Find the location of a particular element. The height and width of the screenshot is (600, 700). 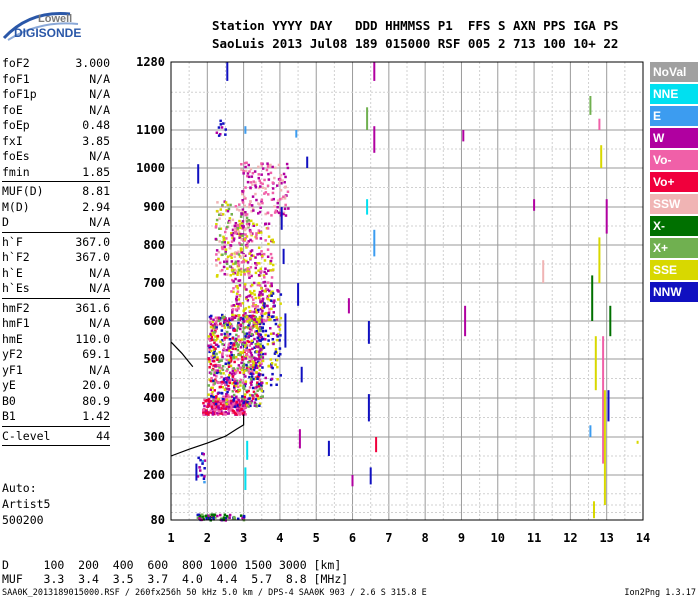

parameter-label: C-level is located at coordinates (26, 435).